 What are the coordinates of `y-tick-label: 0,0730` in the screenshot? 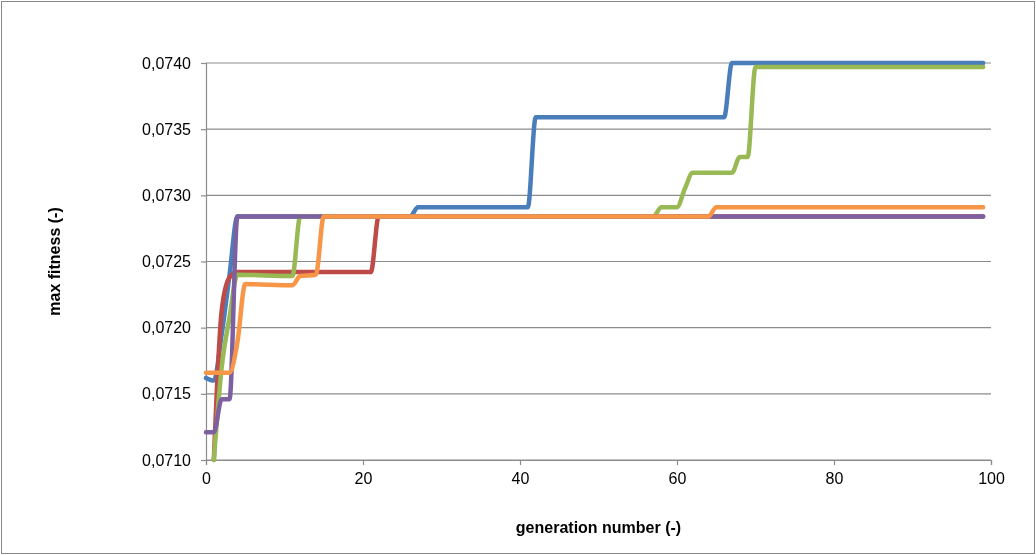 It's located at (167, 195).